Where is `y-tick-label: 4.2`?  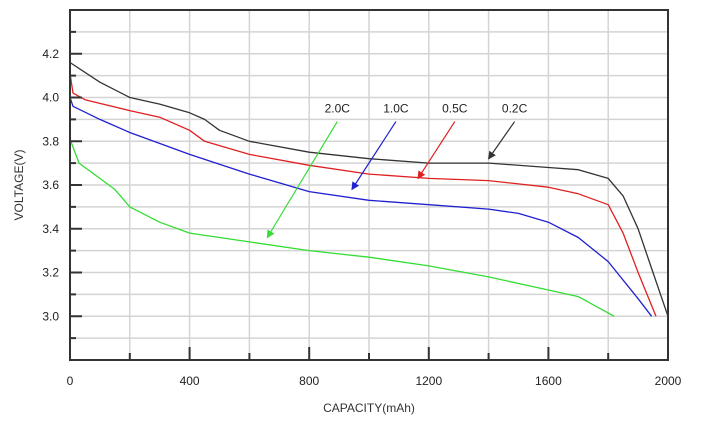
y-tick-label: 4.2 is located at coordinates (50, 54).